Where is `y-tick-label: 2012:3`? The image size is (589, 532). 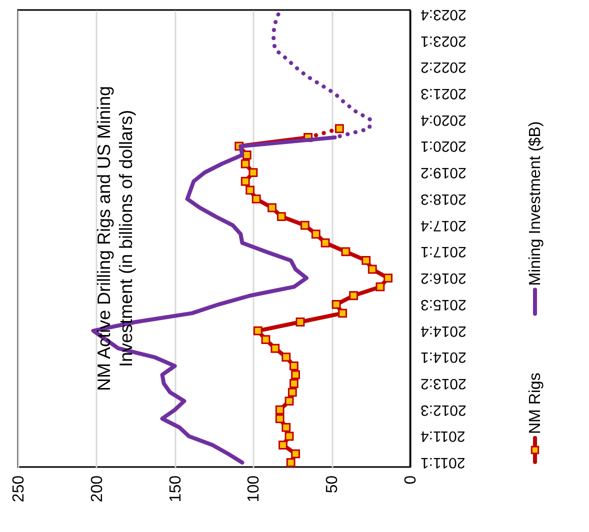 y-tick-label: 2012:3 is located at coordinates (443, 409).